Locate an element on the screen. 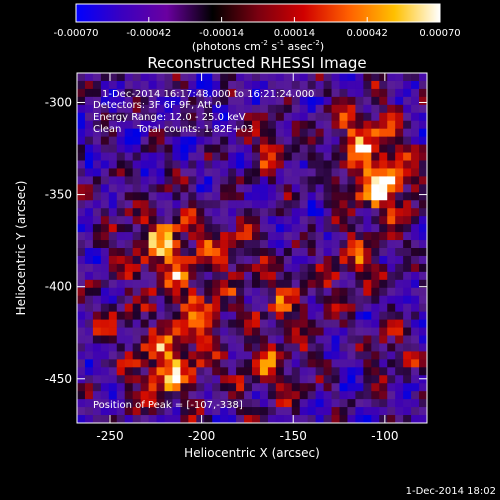 The image size is (500, 500). y-tick-label: -450 is located at coordinates (58, 379).